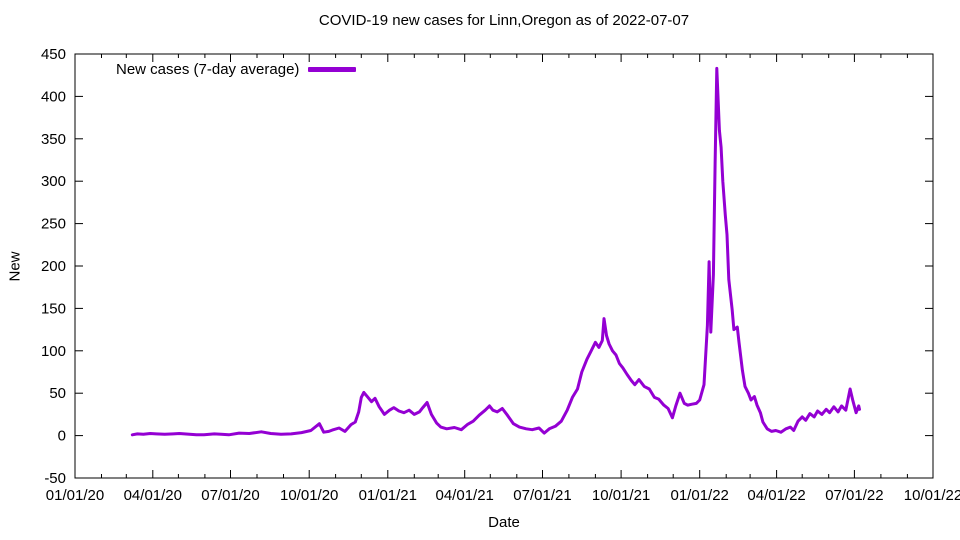 The width and height of the screenshot is (960, 540). What do you see at coordinates (700, 495) in the screenshot?
I see `x-tick-label: 01/01/22` at bounding box center [700, 495].